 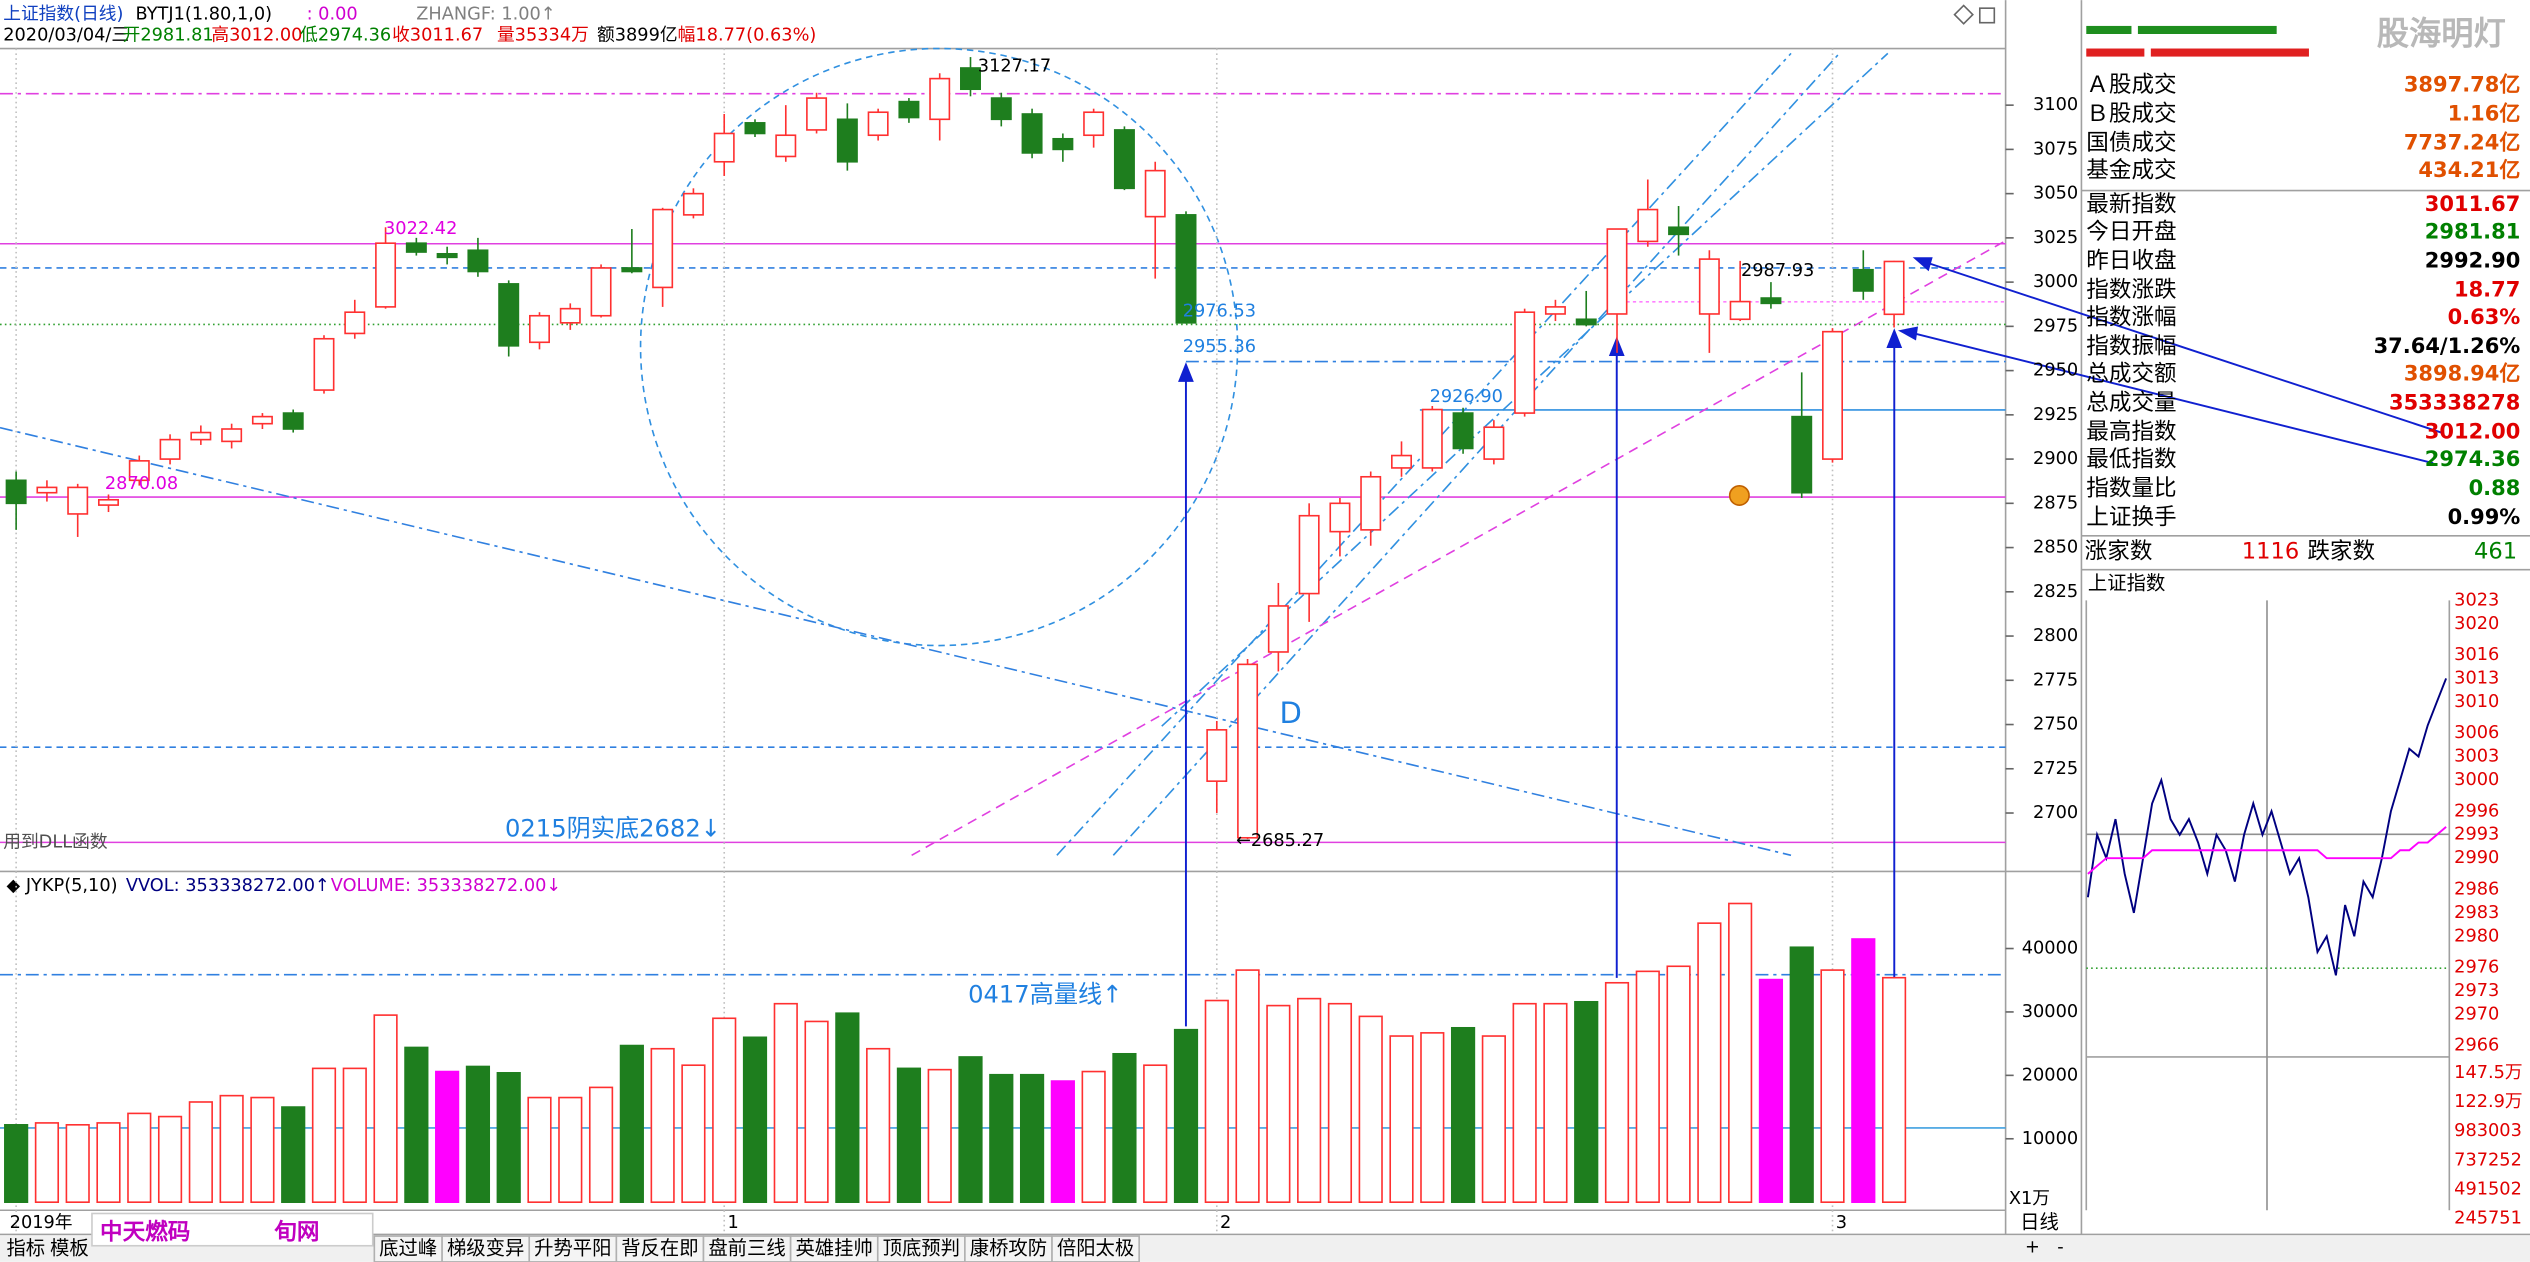 What do you see at coordinates (66, 36) in the screenshot?
I see `header-text: 2020/03/04/三` at bounding box center [66, 36].